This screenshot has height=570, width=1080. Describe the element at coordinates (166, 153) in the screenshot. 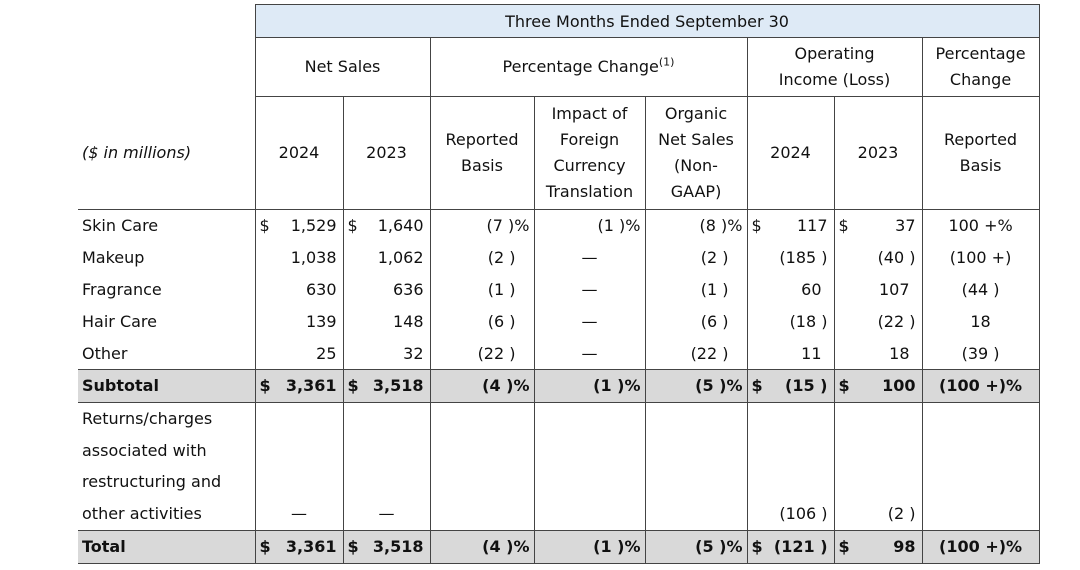

I see `units-label: ($ in millions)` at that location.